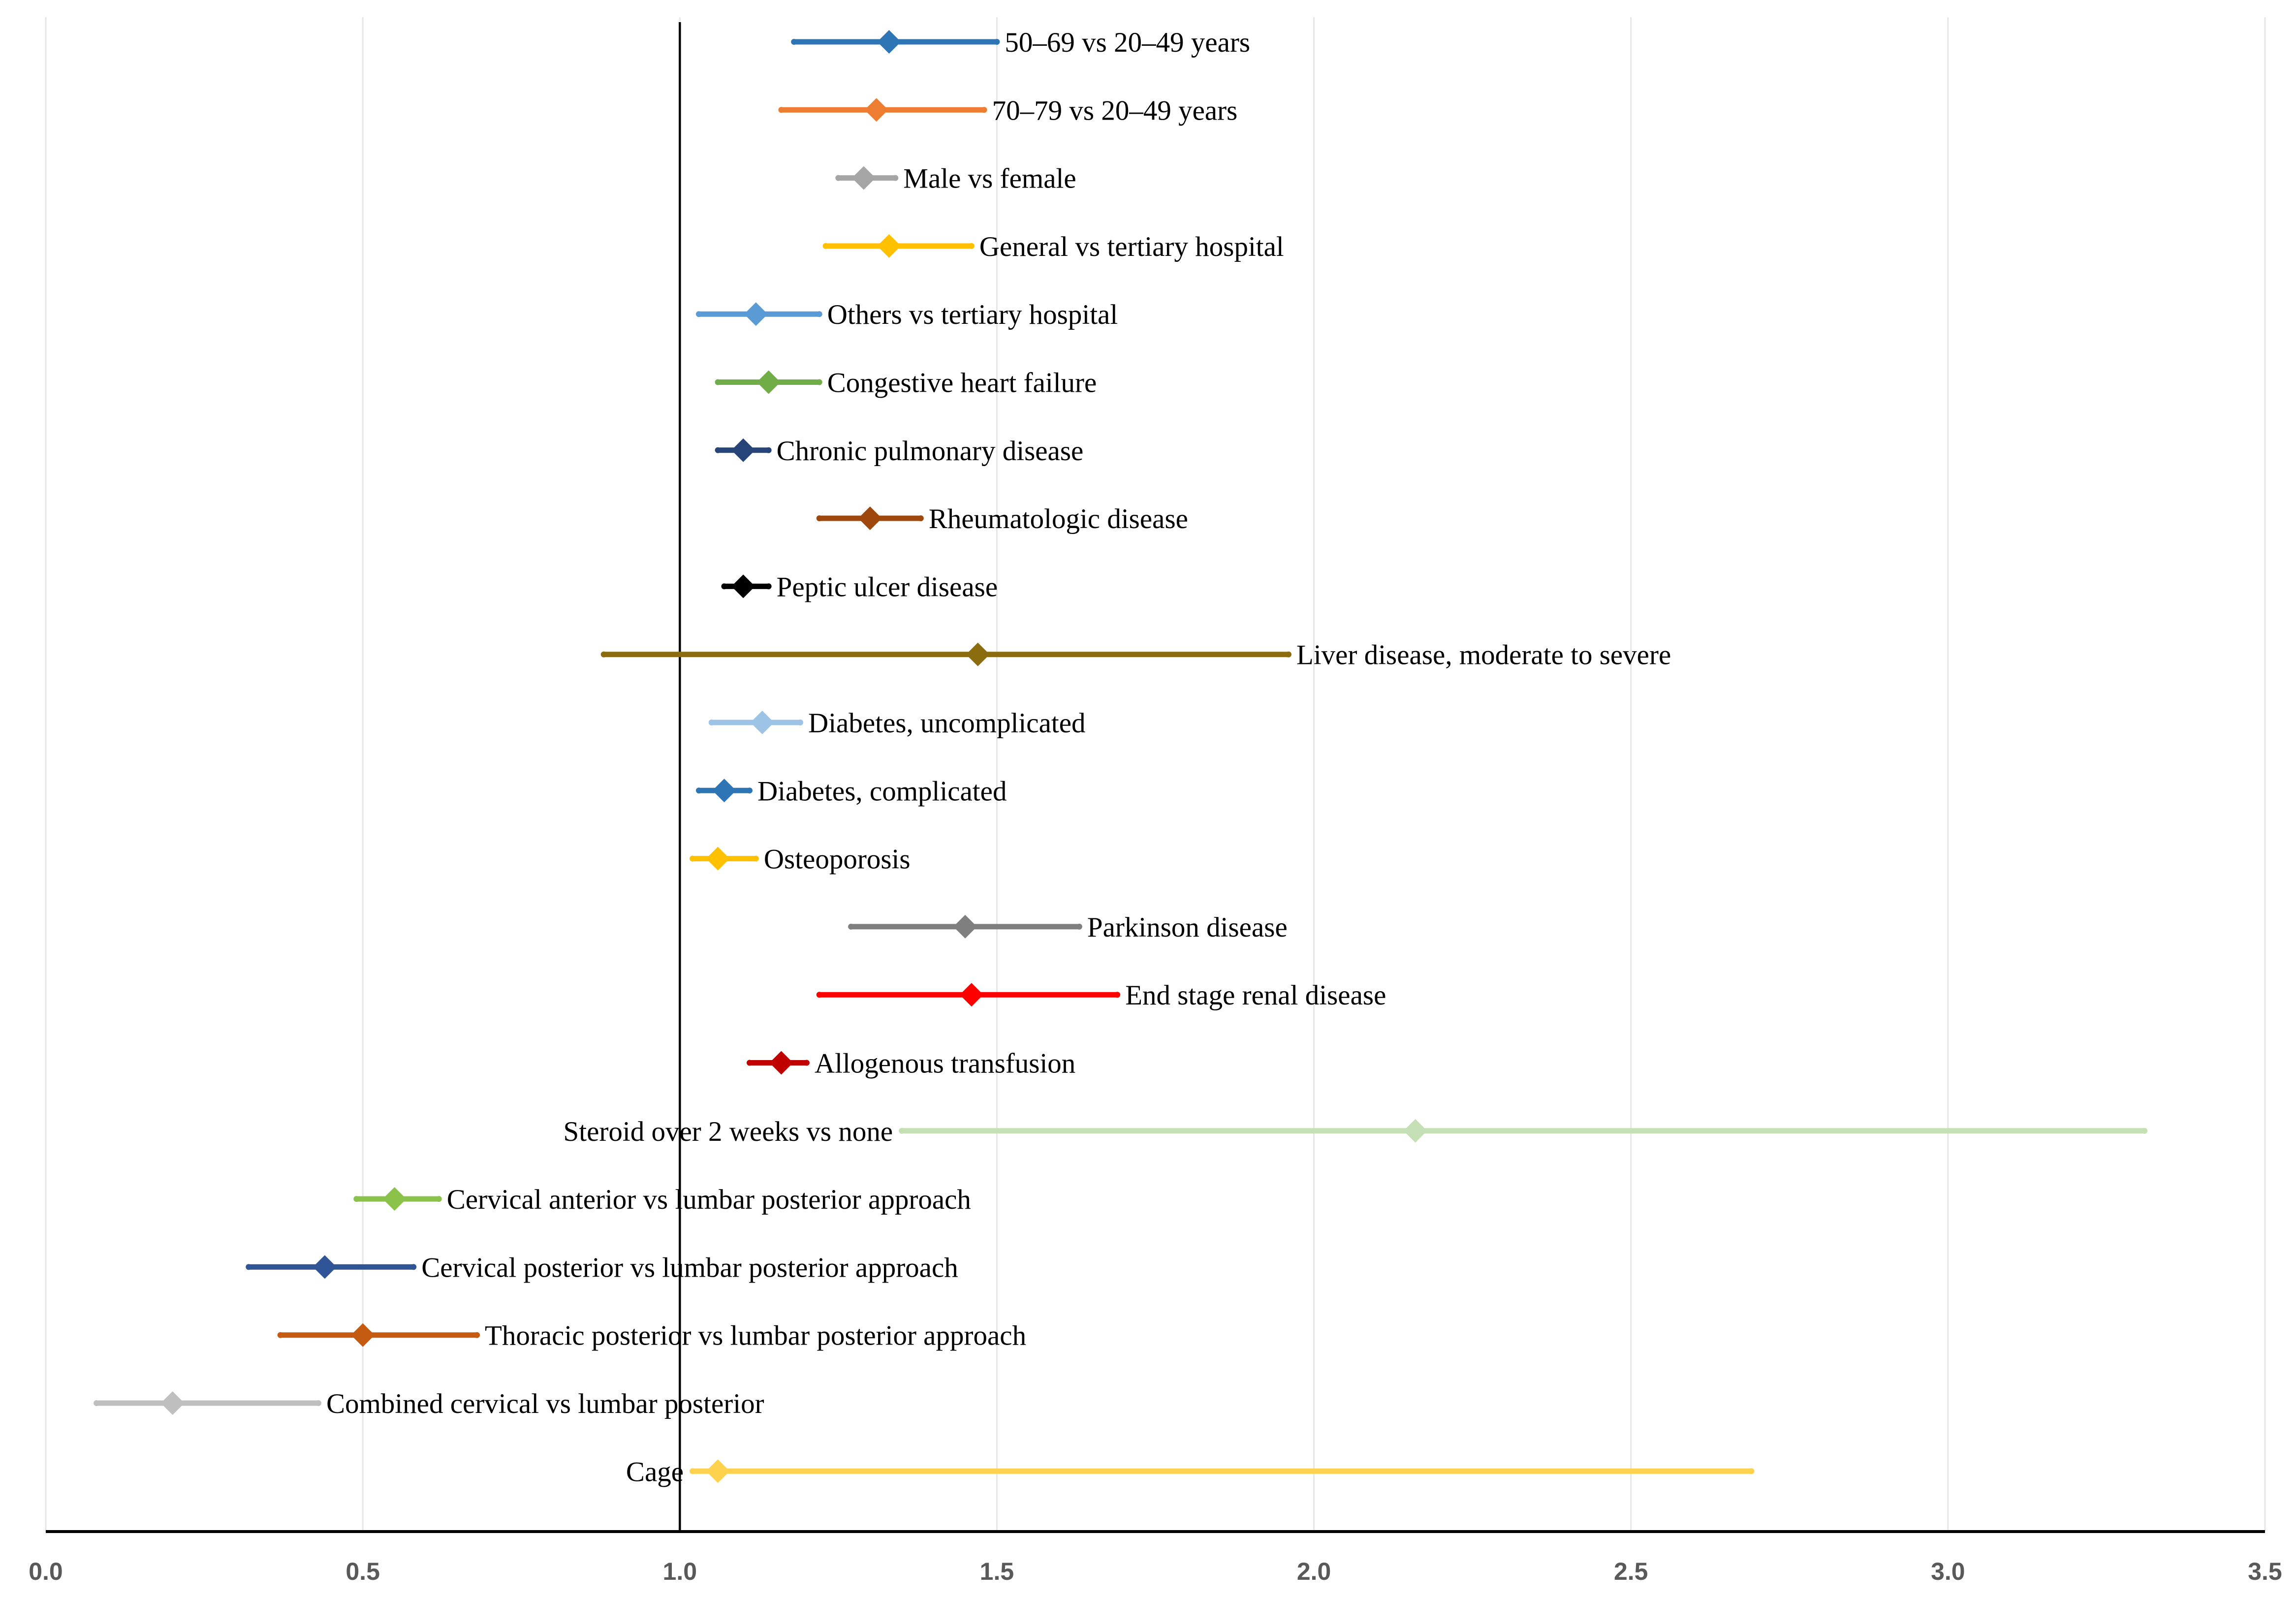 This screenshot has width=2296, height=1598. I want to click on series-label: Diabetes, uncomplicated, so click(946, 723).